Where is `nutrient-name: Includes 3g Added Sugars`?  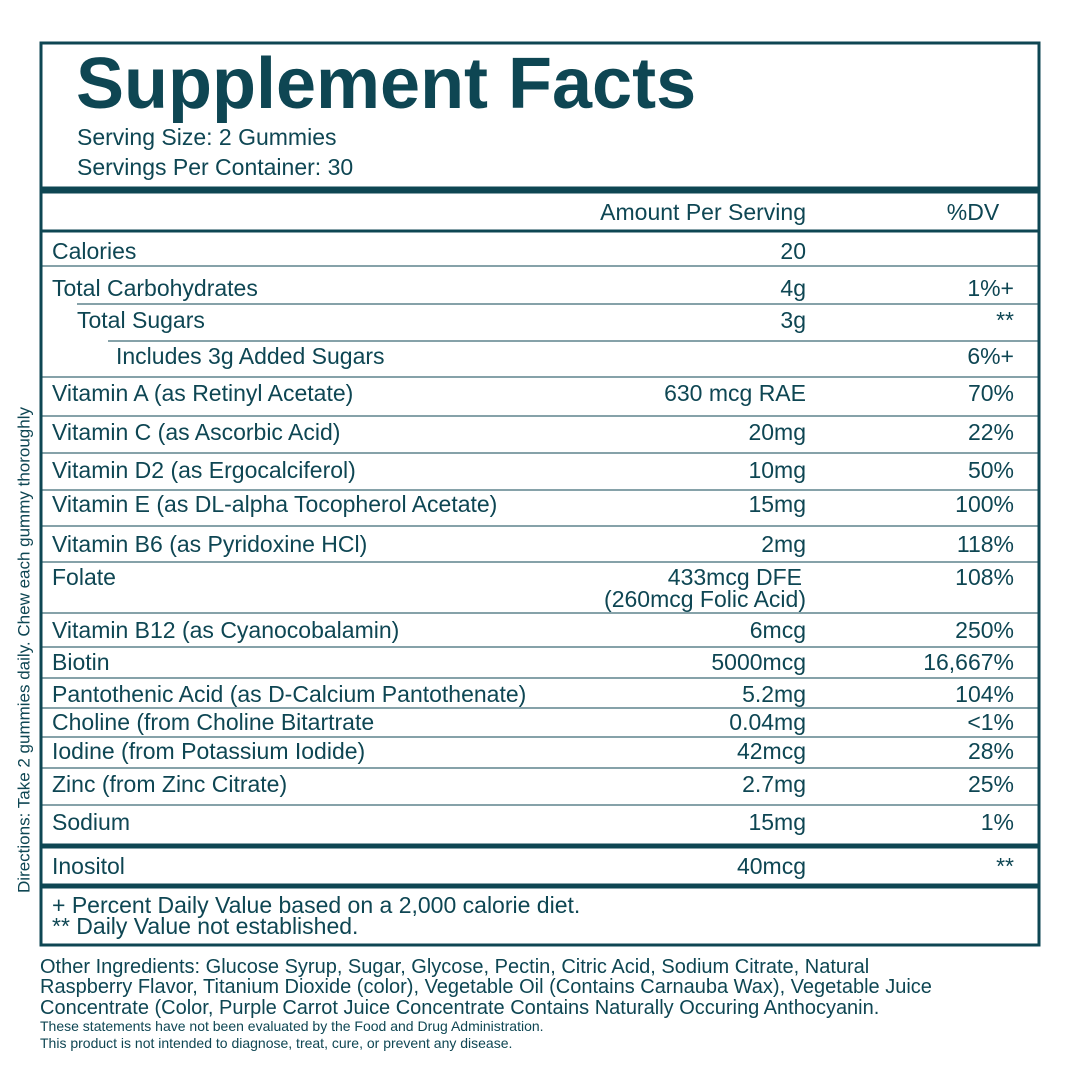 nutrient-name: Includes 3g Added Sugars is located at coordinates (250, 356).